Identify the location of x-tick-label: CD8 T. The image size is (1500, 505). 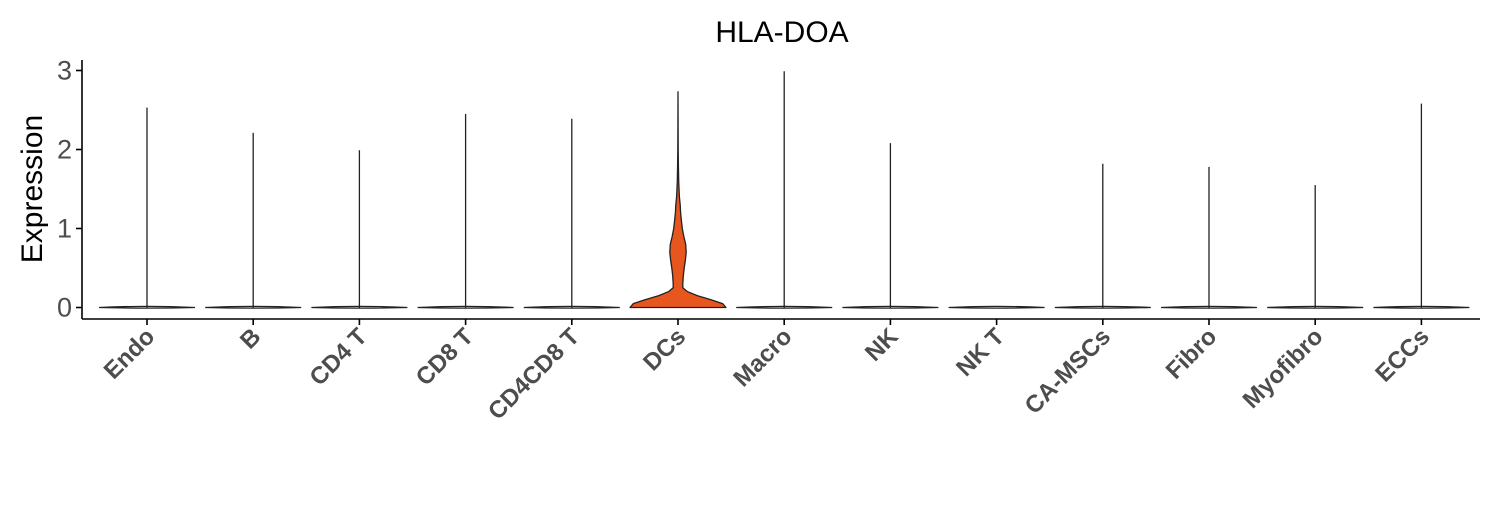
(445, 357).